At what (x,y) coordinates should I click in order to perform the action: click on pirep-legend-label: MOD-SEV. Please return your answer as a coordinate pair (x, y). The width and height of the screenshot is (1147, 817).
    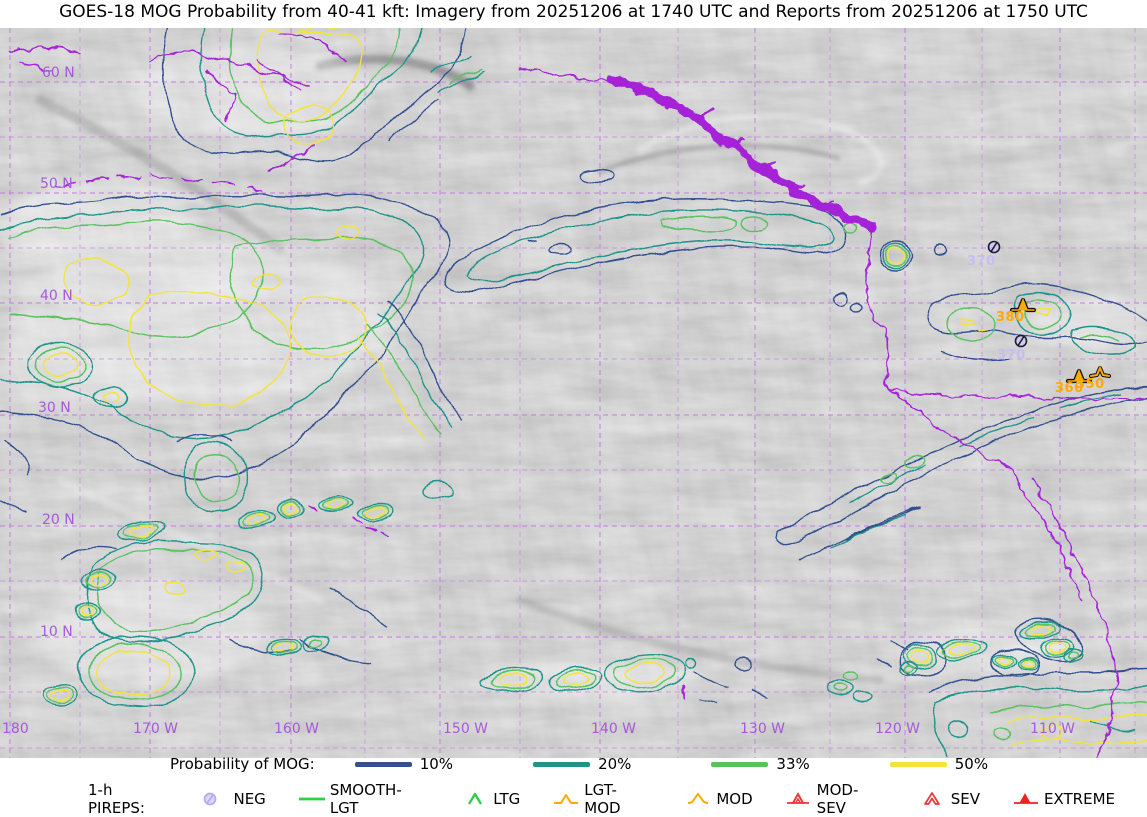
    Looking at the image, I should click on (837, 799).